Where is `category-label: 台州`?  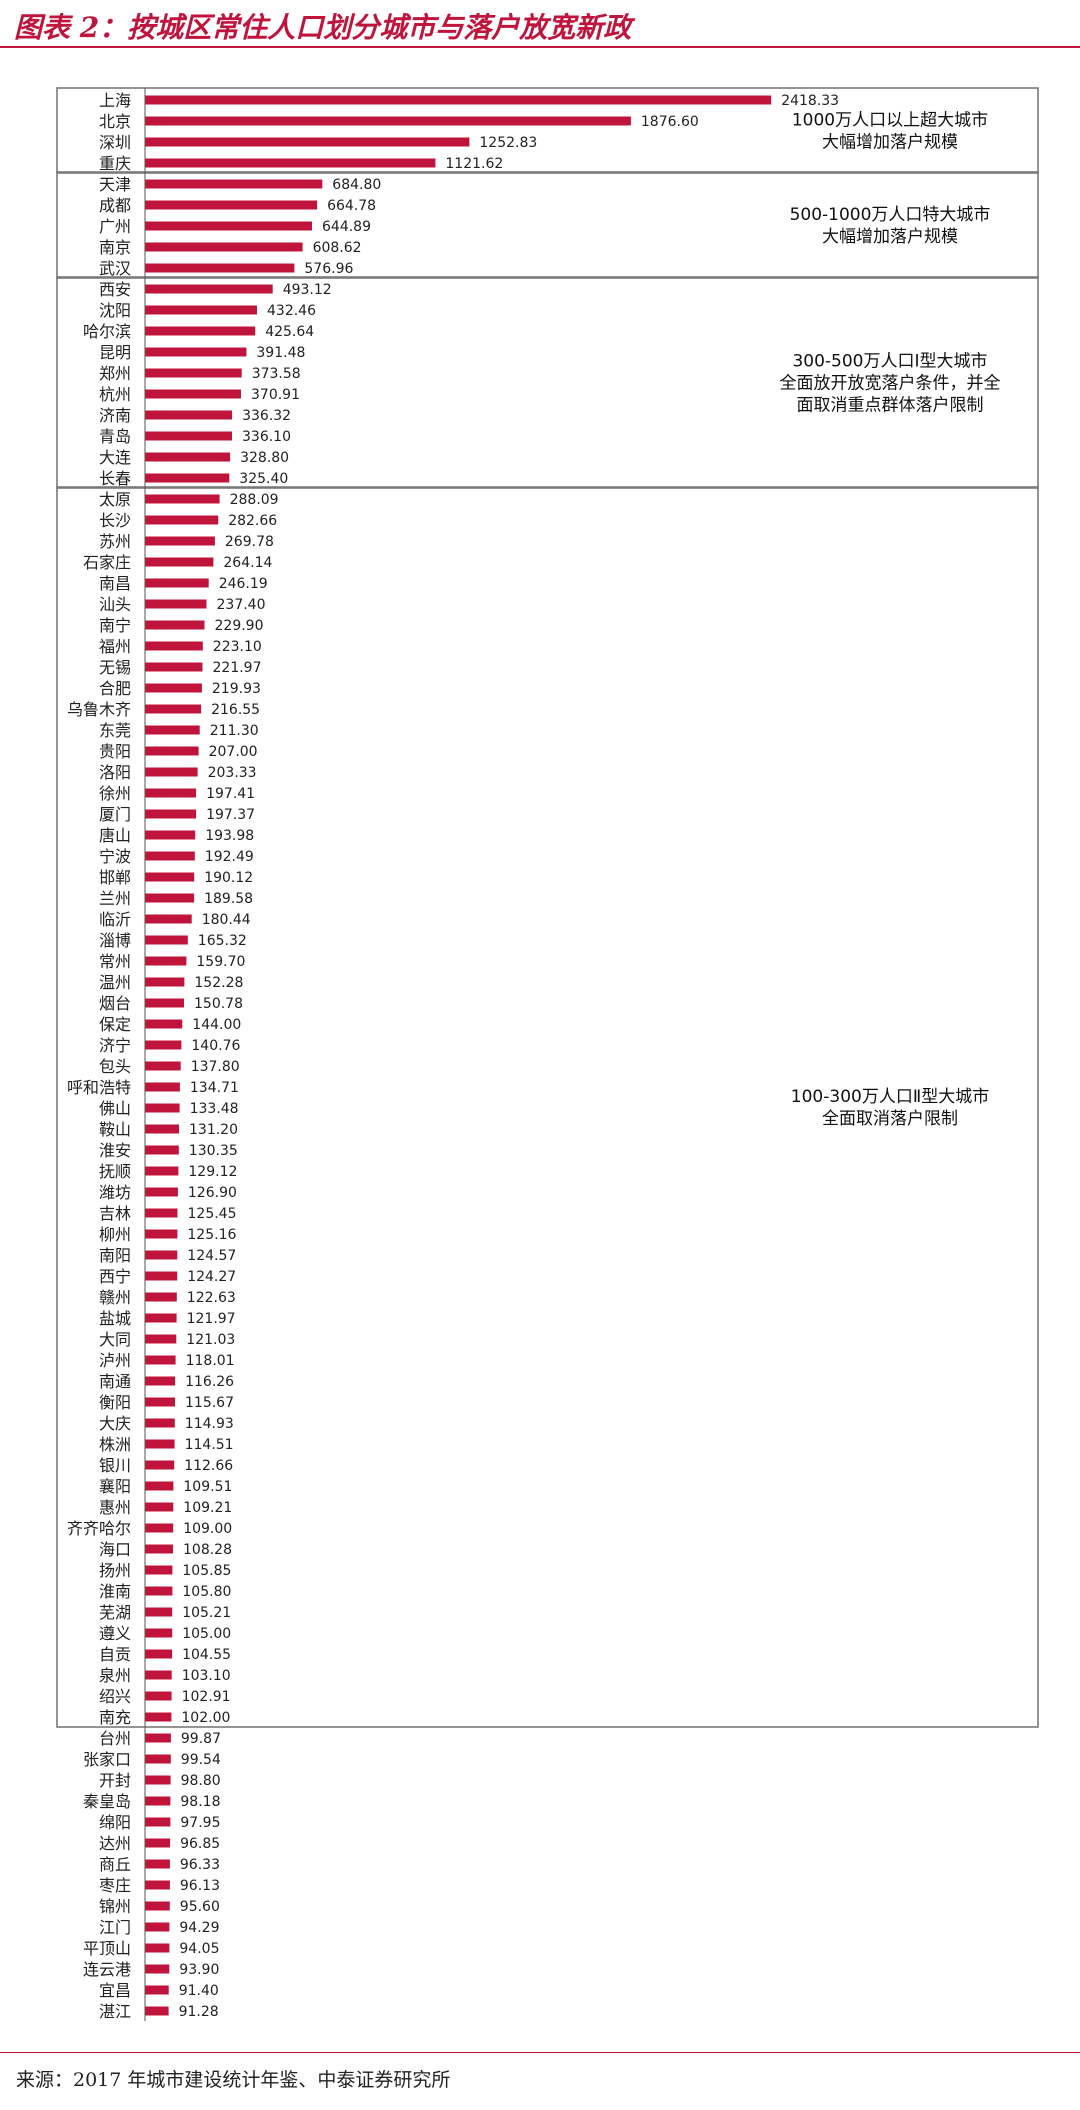 category-label: 台州 is located at coordinates (115, 1738).